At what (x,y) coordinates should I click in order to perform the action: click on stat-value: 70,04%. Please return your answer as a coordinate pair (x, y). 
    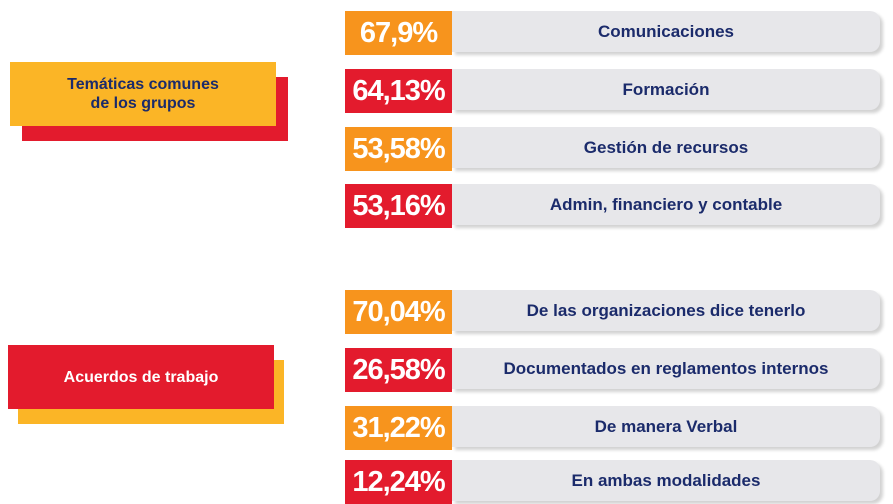
    Looking at the image, I should click on (398, 312).